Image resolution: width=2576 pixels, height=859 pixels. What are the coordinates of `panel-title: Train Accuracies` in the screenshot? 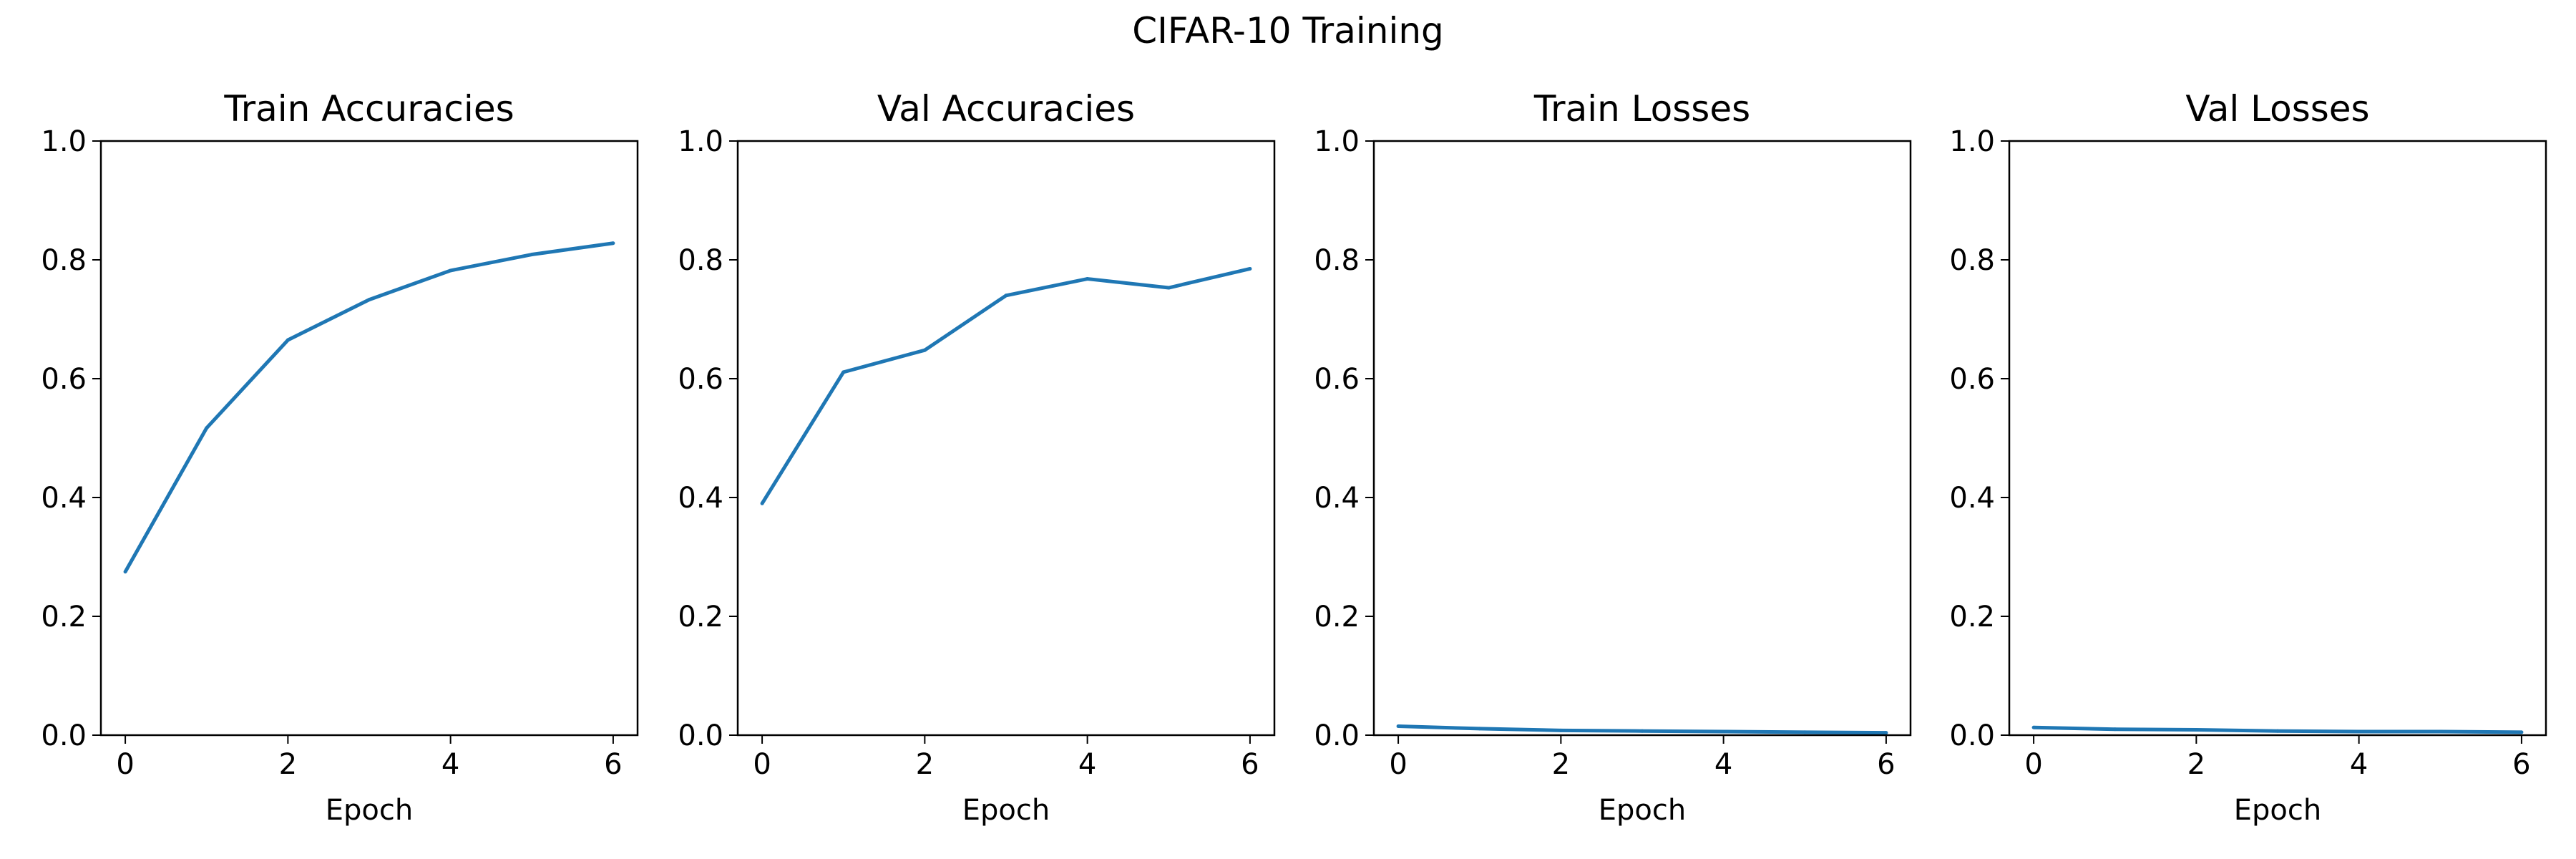 It's located at (368, 109).